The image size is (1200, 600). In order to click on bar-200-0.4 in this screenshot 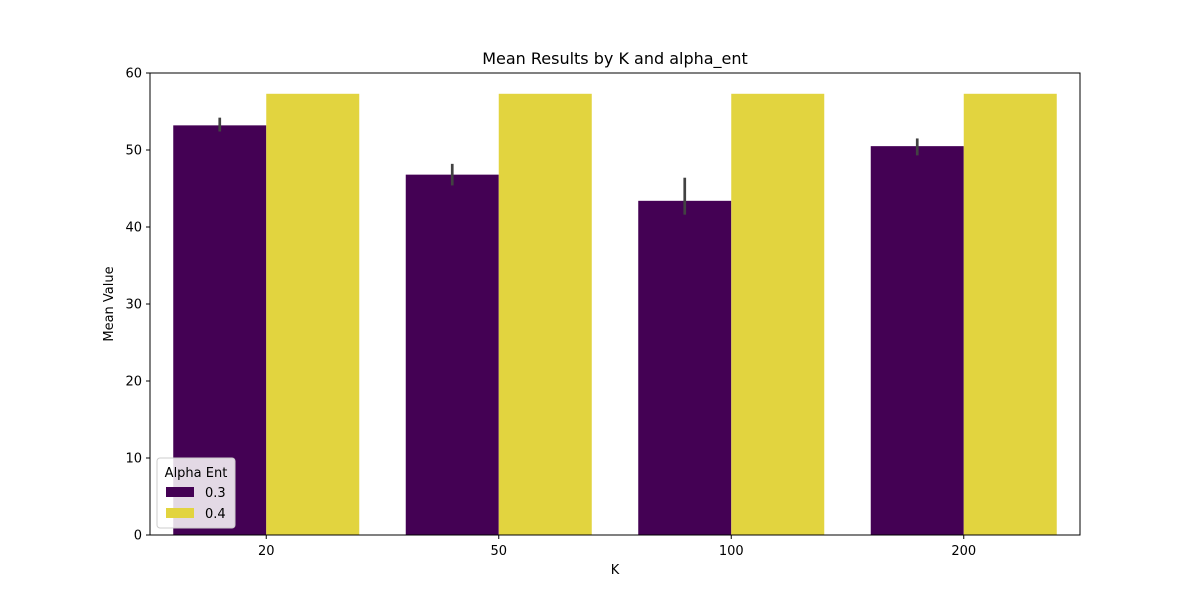, I will do `click(1010, 314)`.